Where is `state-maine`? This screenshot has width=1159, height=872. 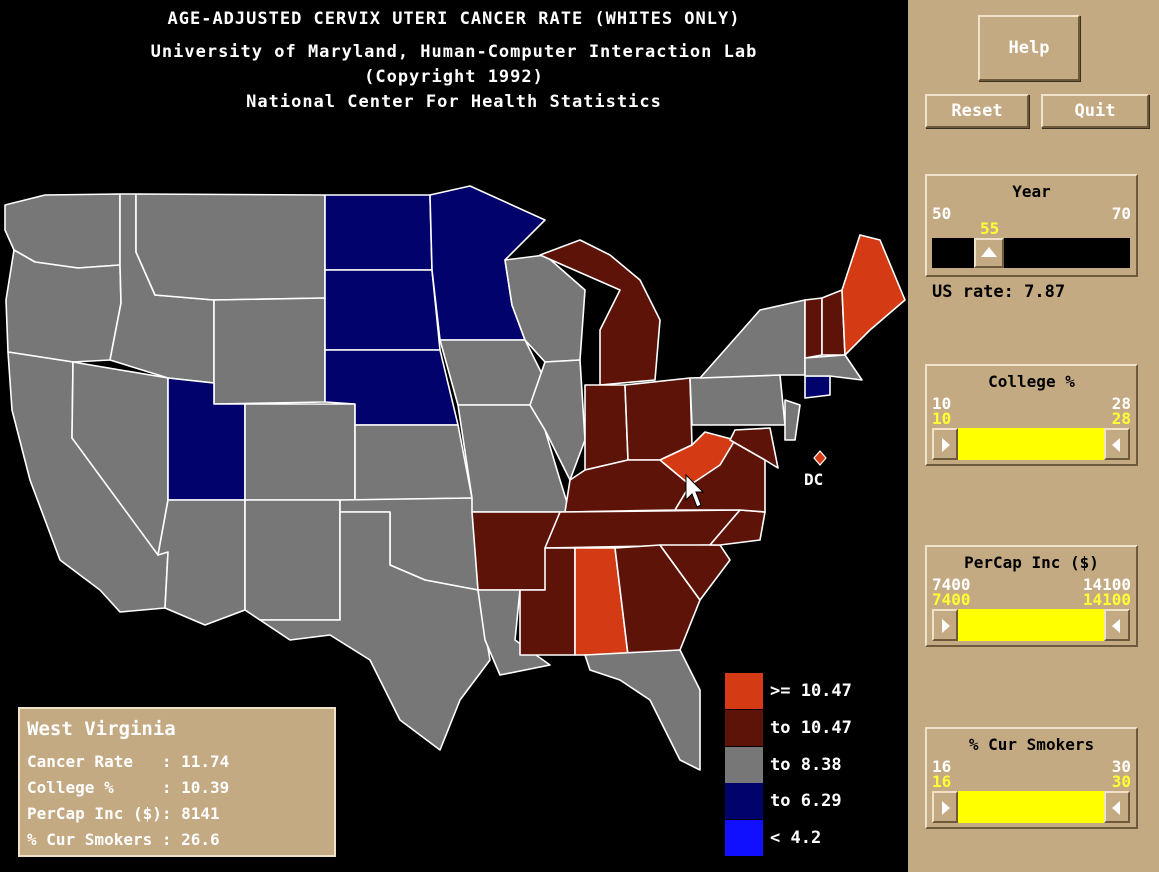
state-maine is located at coordinates (873, 295).